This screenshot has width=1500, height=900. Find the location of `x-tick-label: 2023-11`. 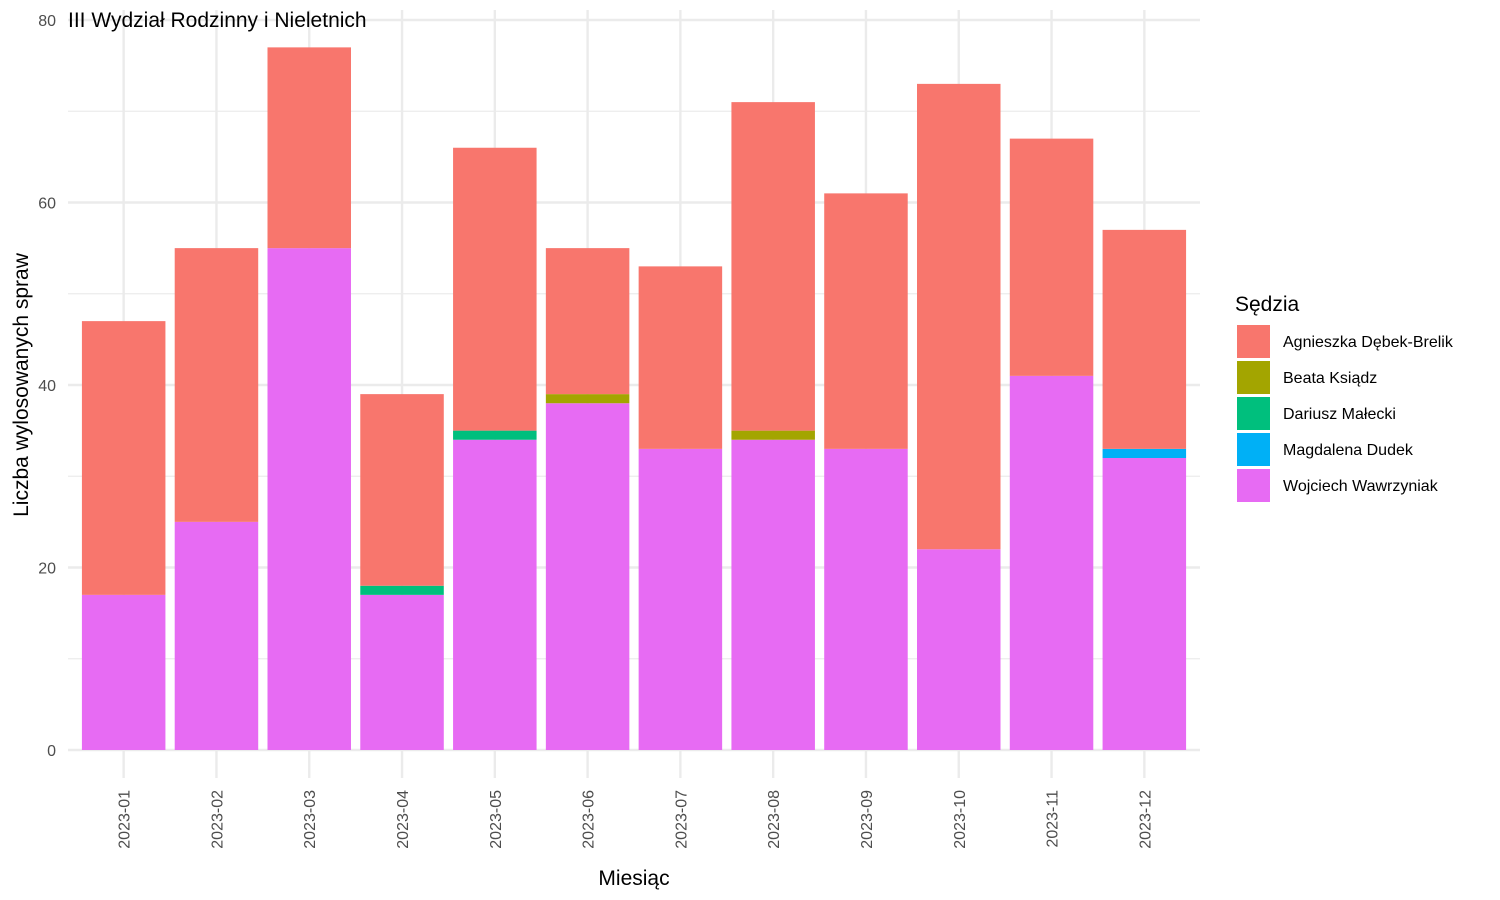

x-tick-label: 2023-11 is located at coordinates (1053, 819).